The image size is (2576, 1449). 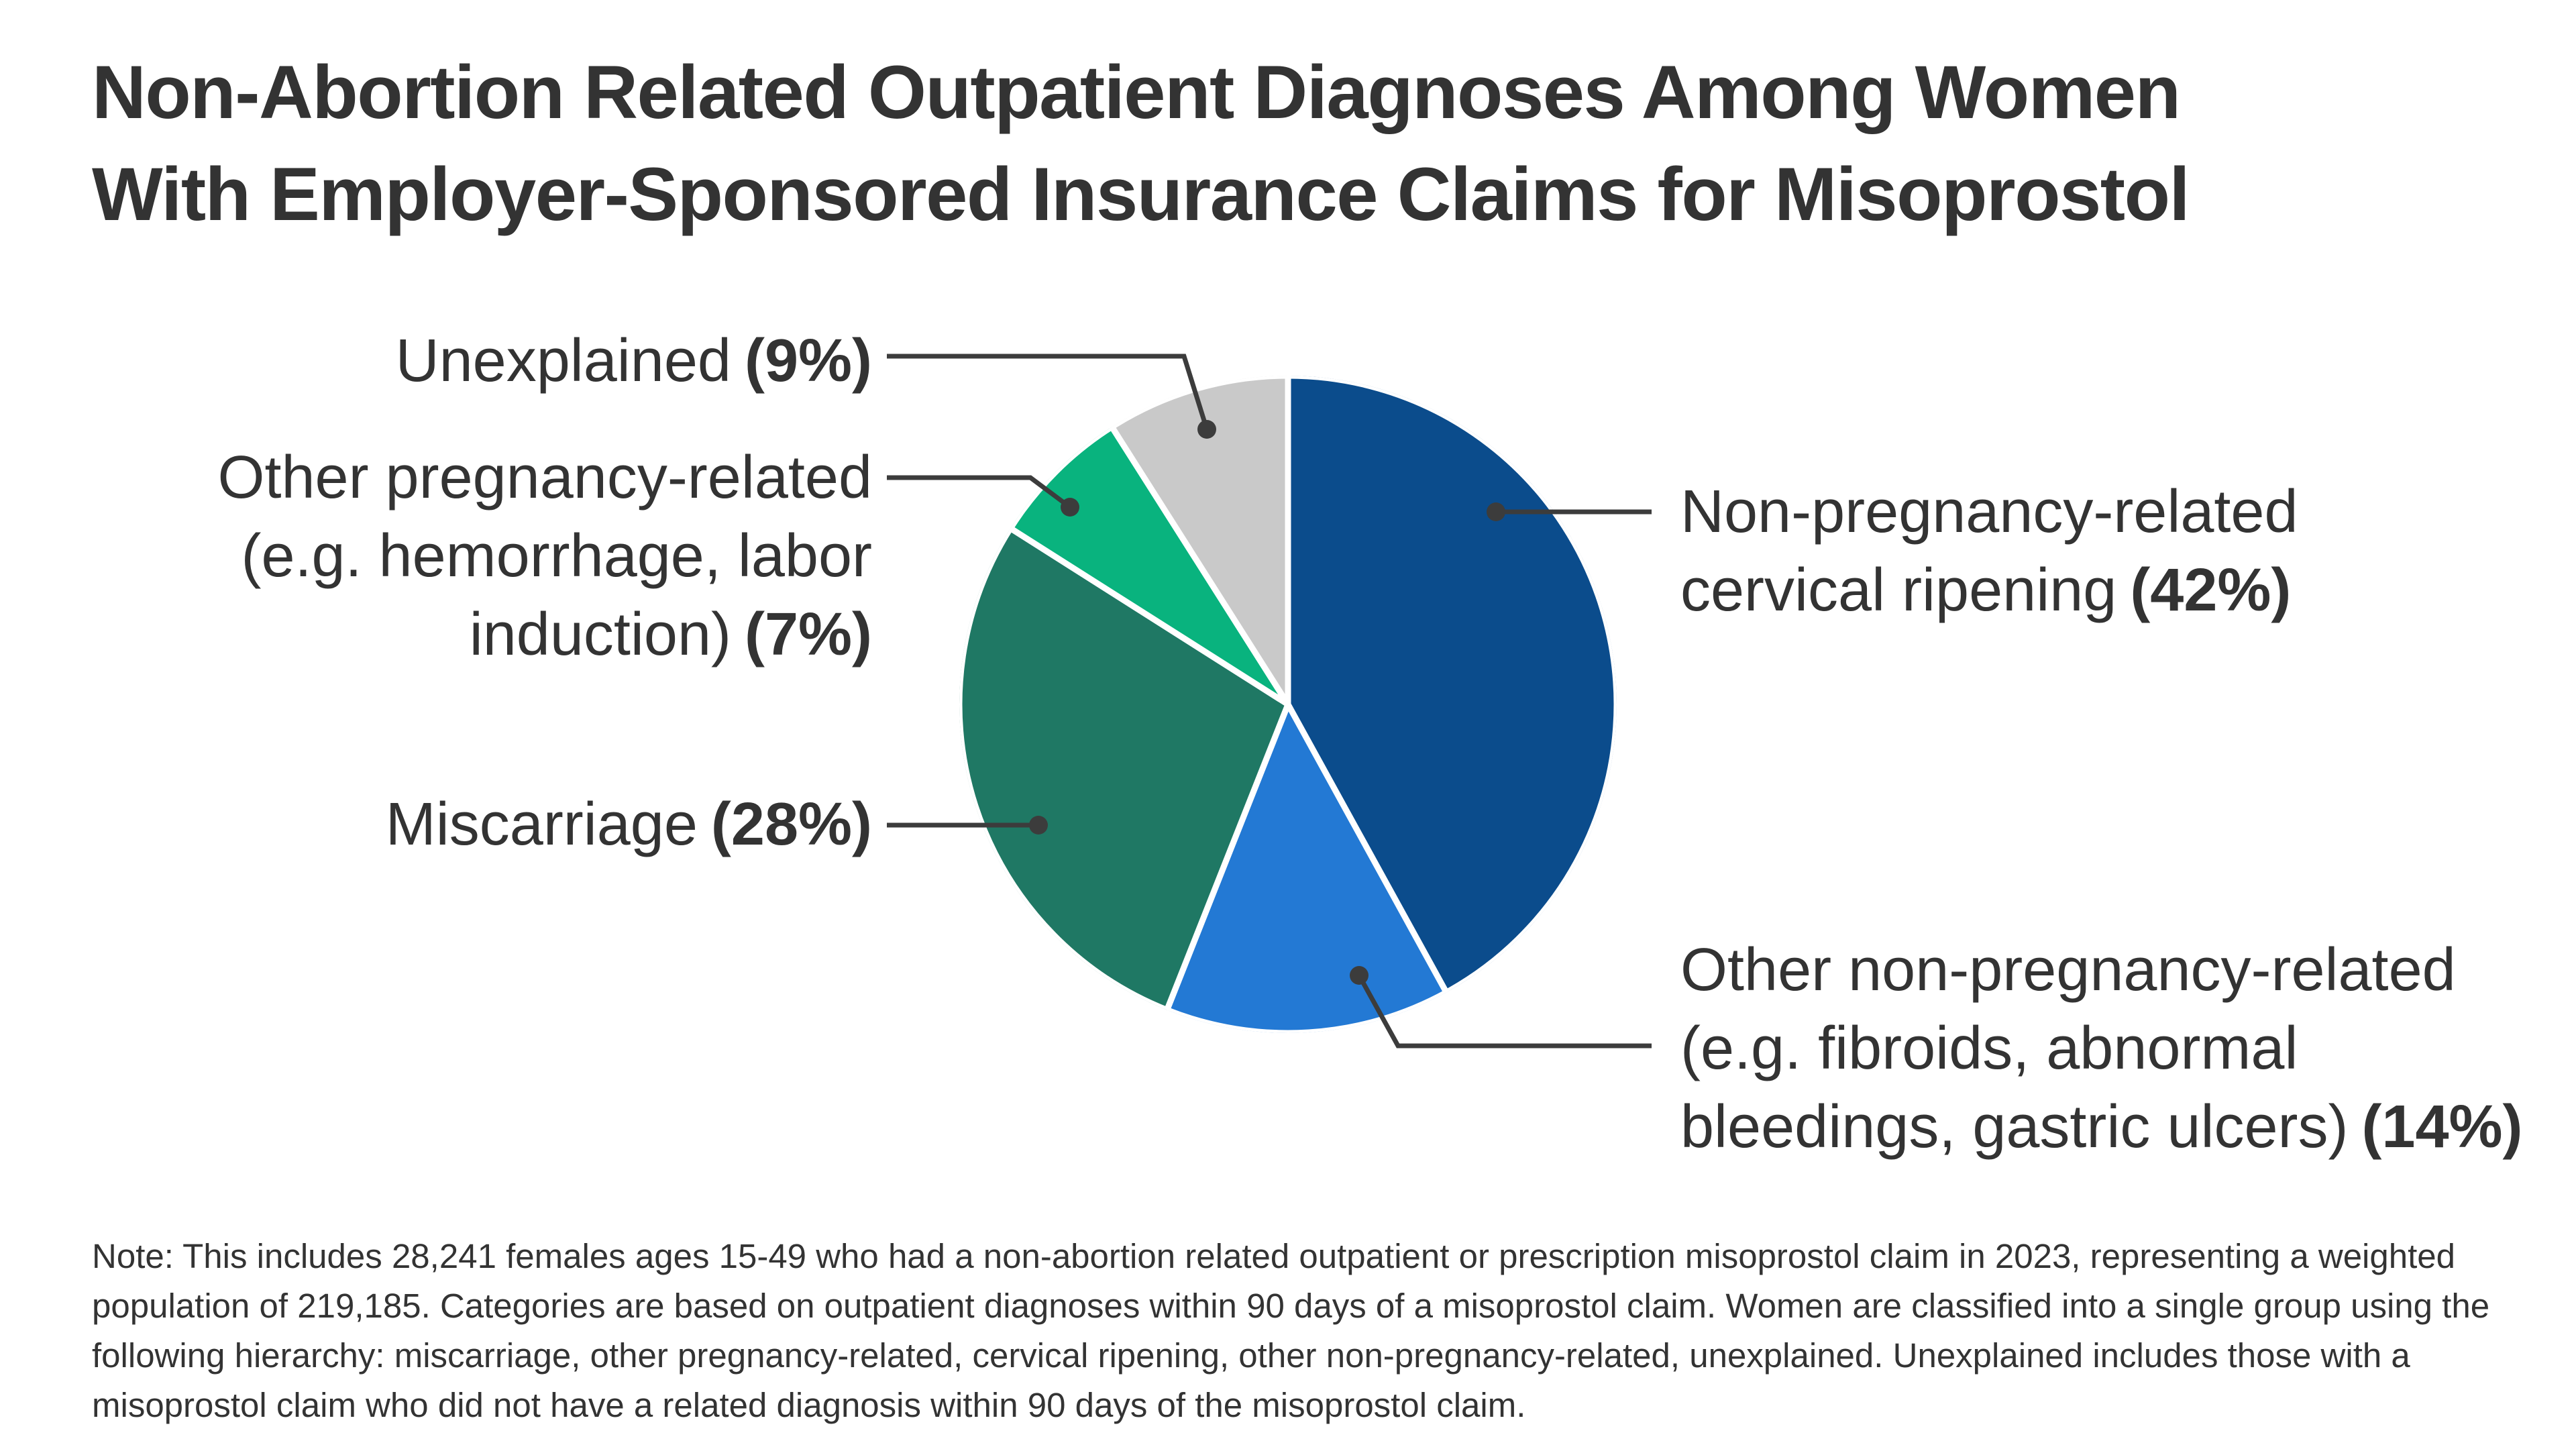 What do you see at coordinates (1451, 686) in the screenshot?
I see `pie-slice-non-pregnancy-related-cervical-ripening` at bounding box center [1451, 686].